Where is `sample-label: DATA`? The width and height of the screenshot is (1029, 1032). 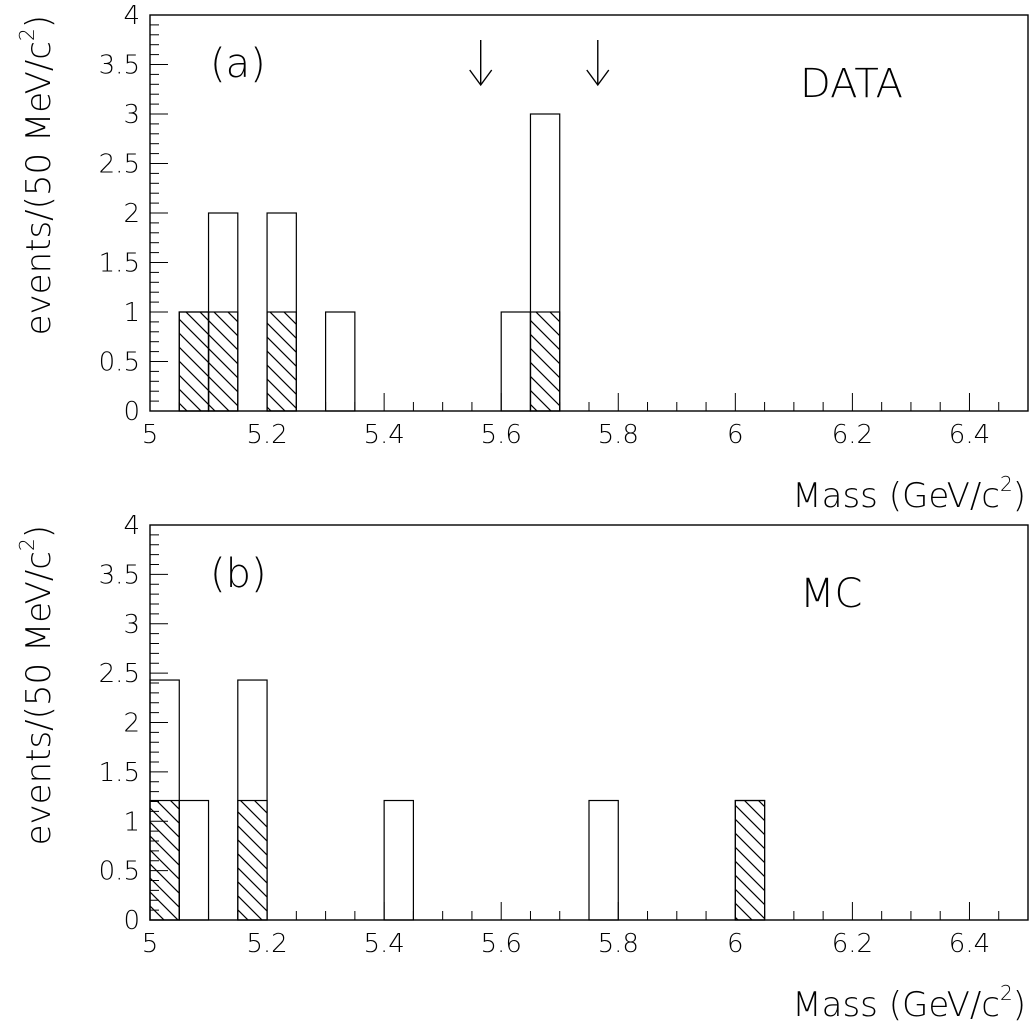
sample-label: DATA is located at coordinates (851, 84).